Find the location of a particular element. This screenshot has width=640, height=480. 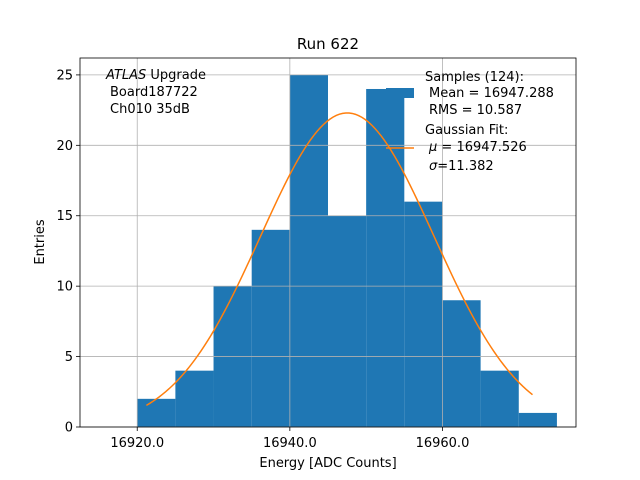

legend-mu: μ = 16947.526 is located at coordinates (477, 147).